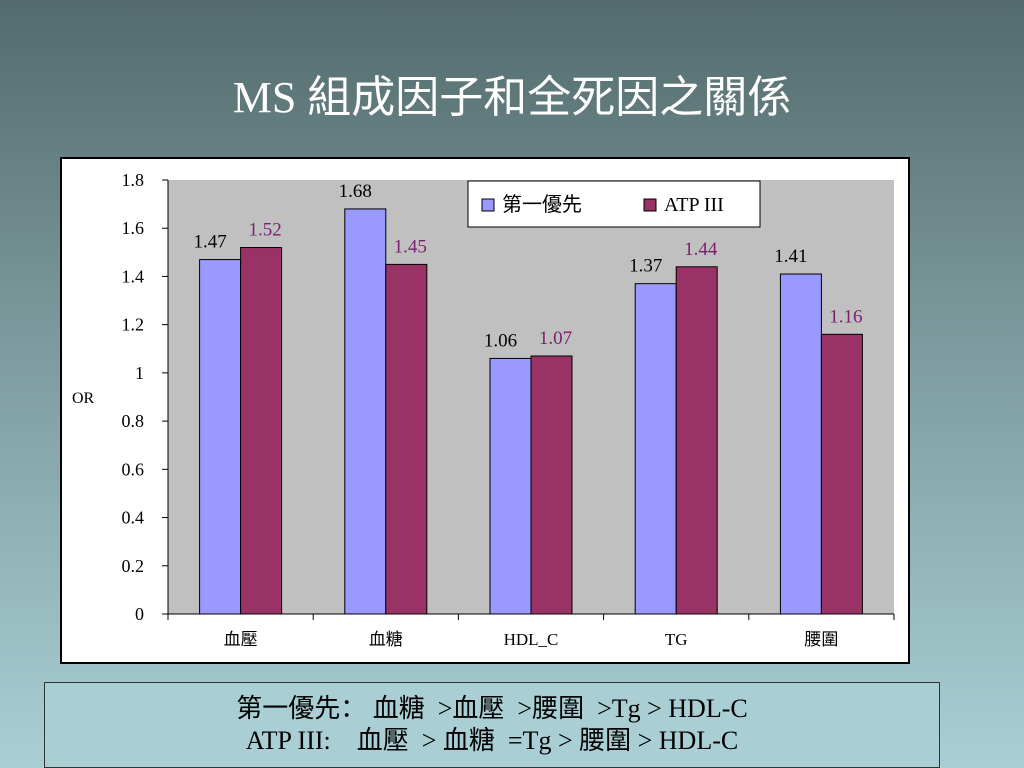  Describe the element at coordinates (512, 97) in the screenshot. I see `slide-title: MS 組成因子和全死因之關係` at that location.